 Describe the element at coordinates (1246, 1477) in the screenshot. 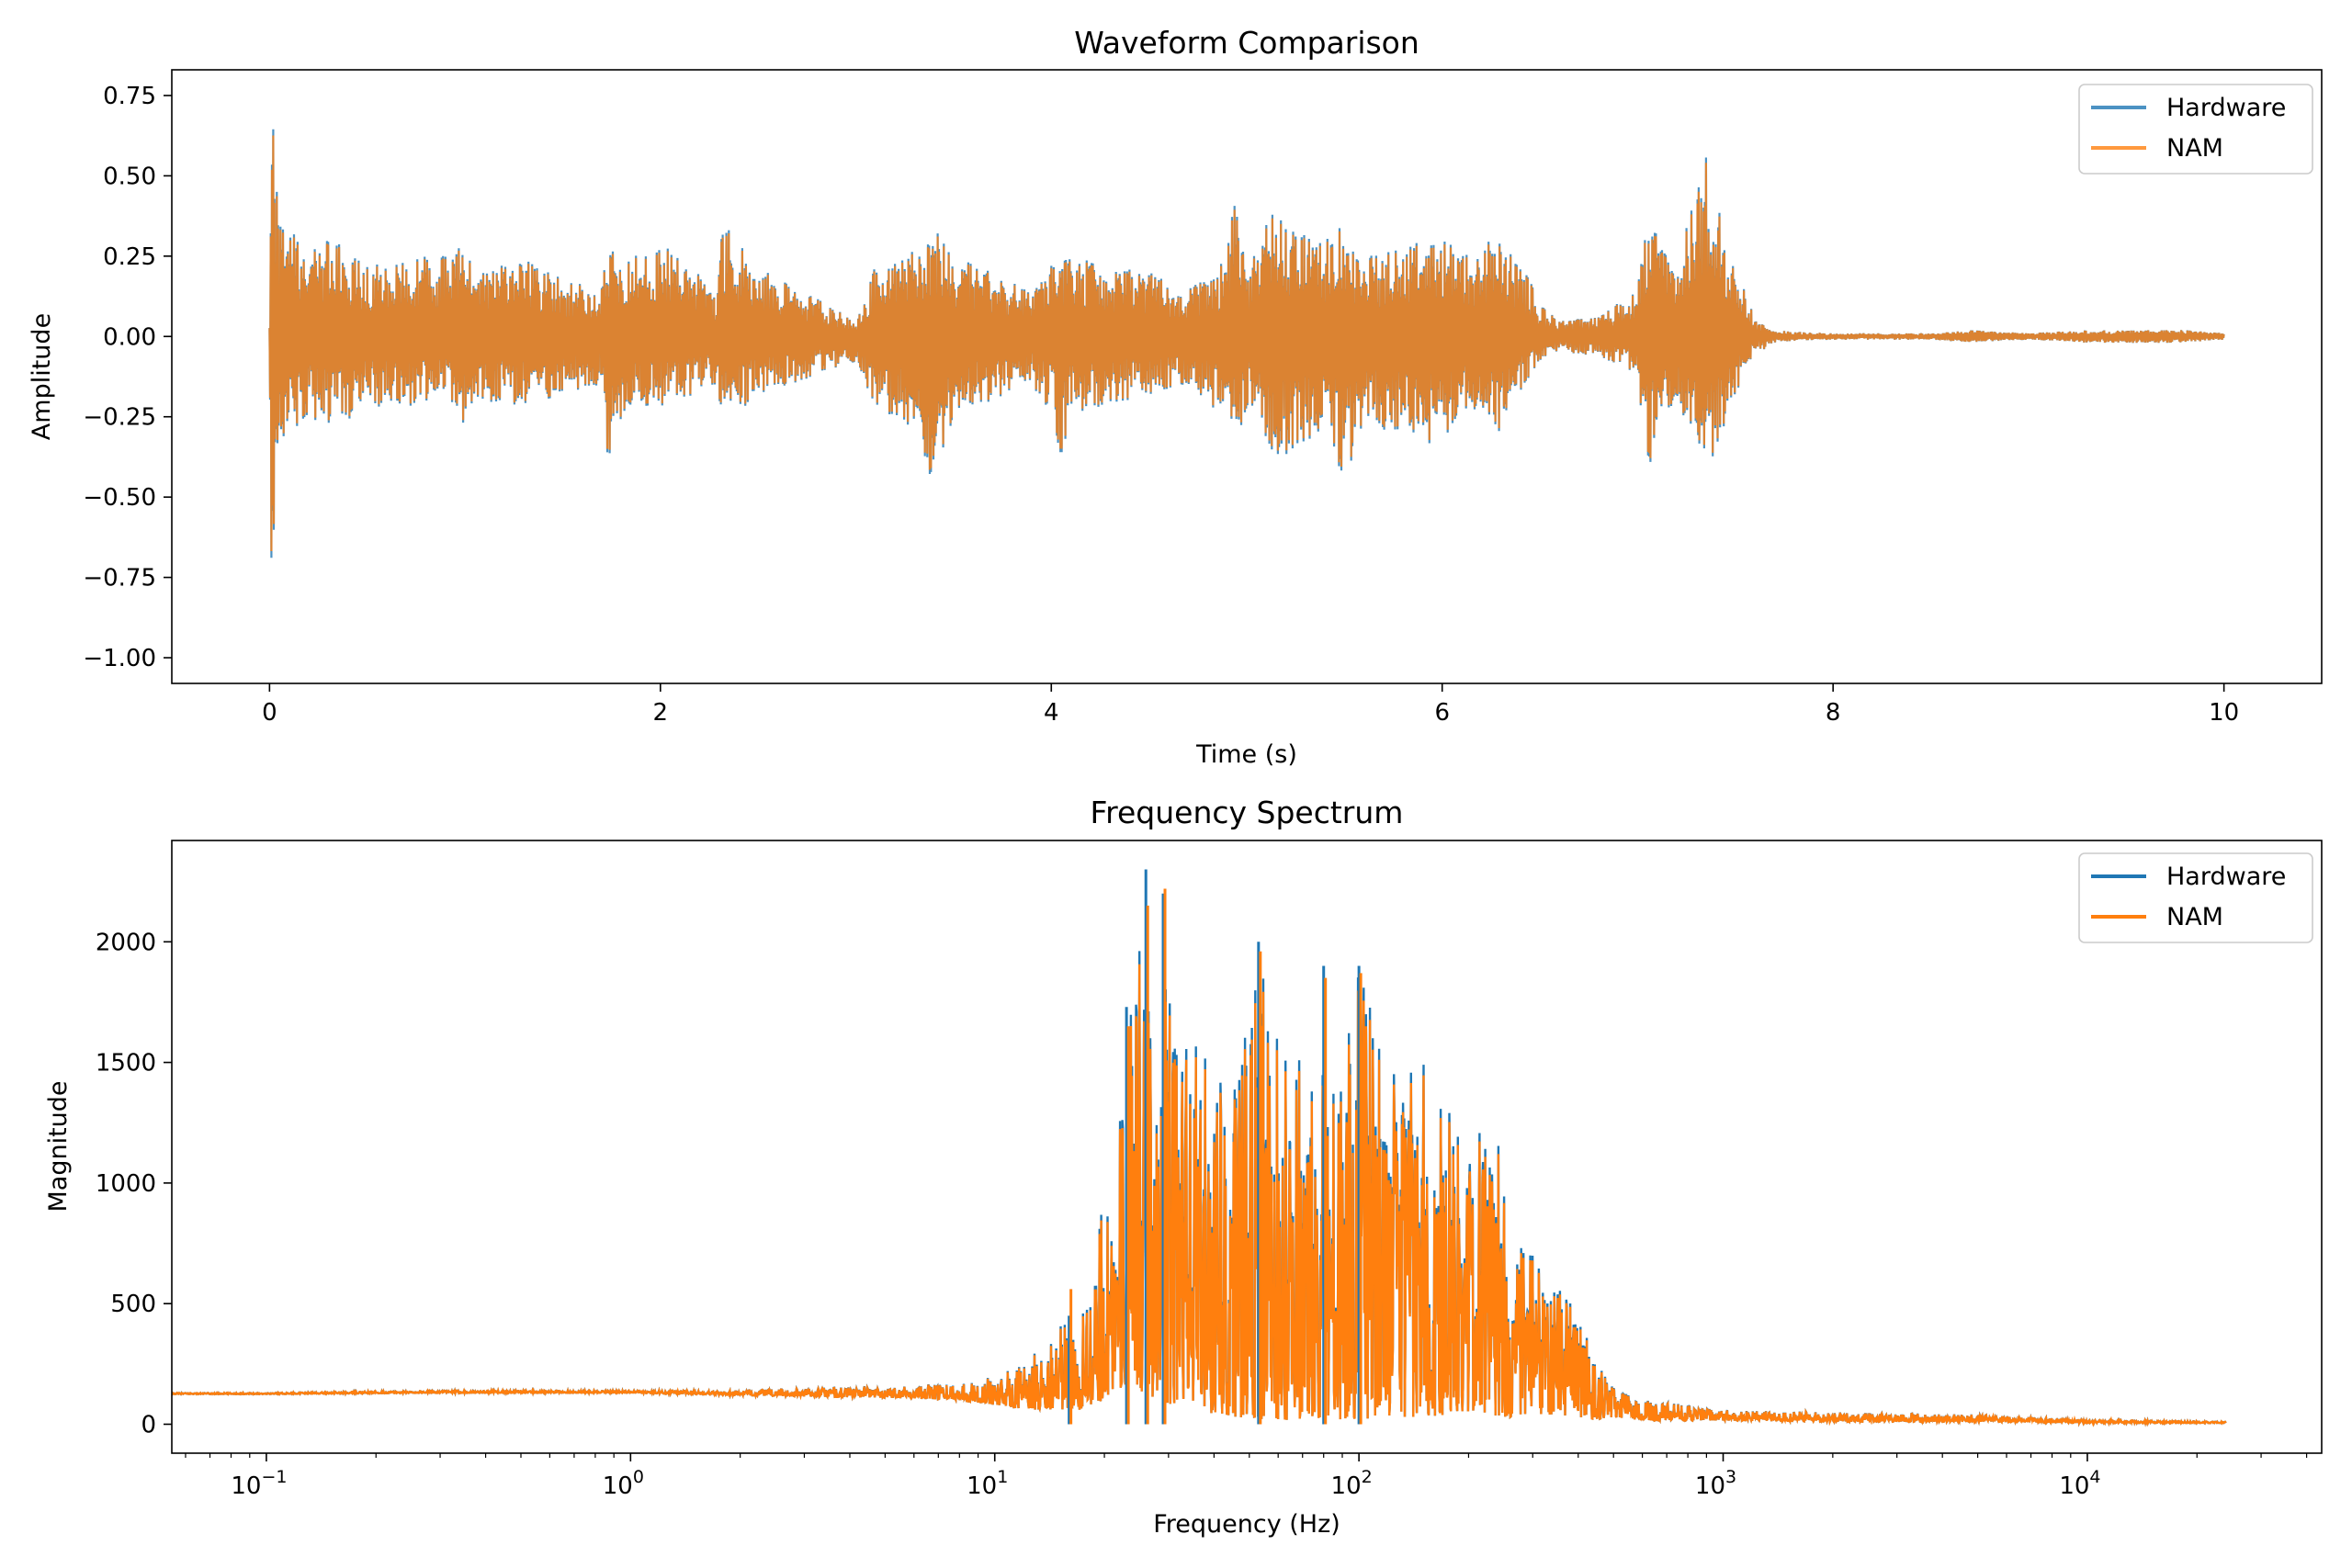

I see `spectrum-x-ticks: 10⁻¹ 10⁰ 10¹ 10² 10³ 10⁴` at that location.